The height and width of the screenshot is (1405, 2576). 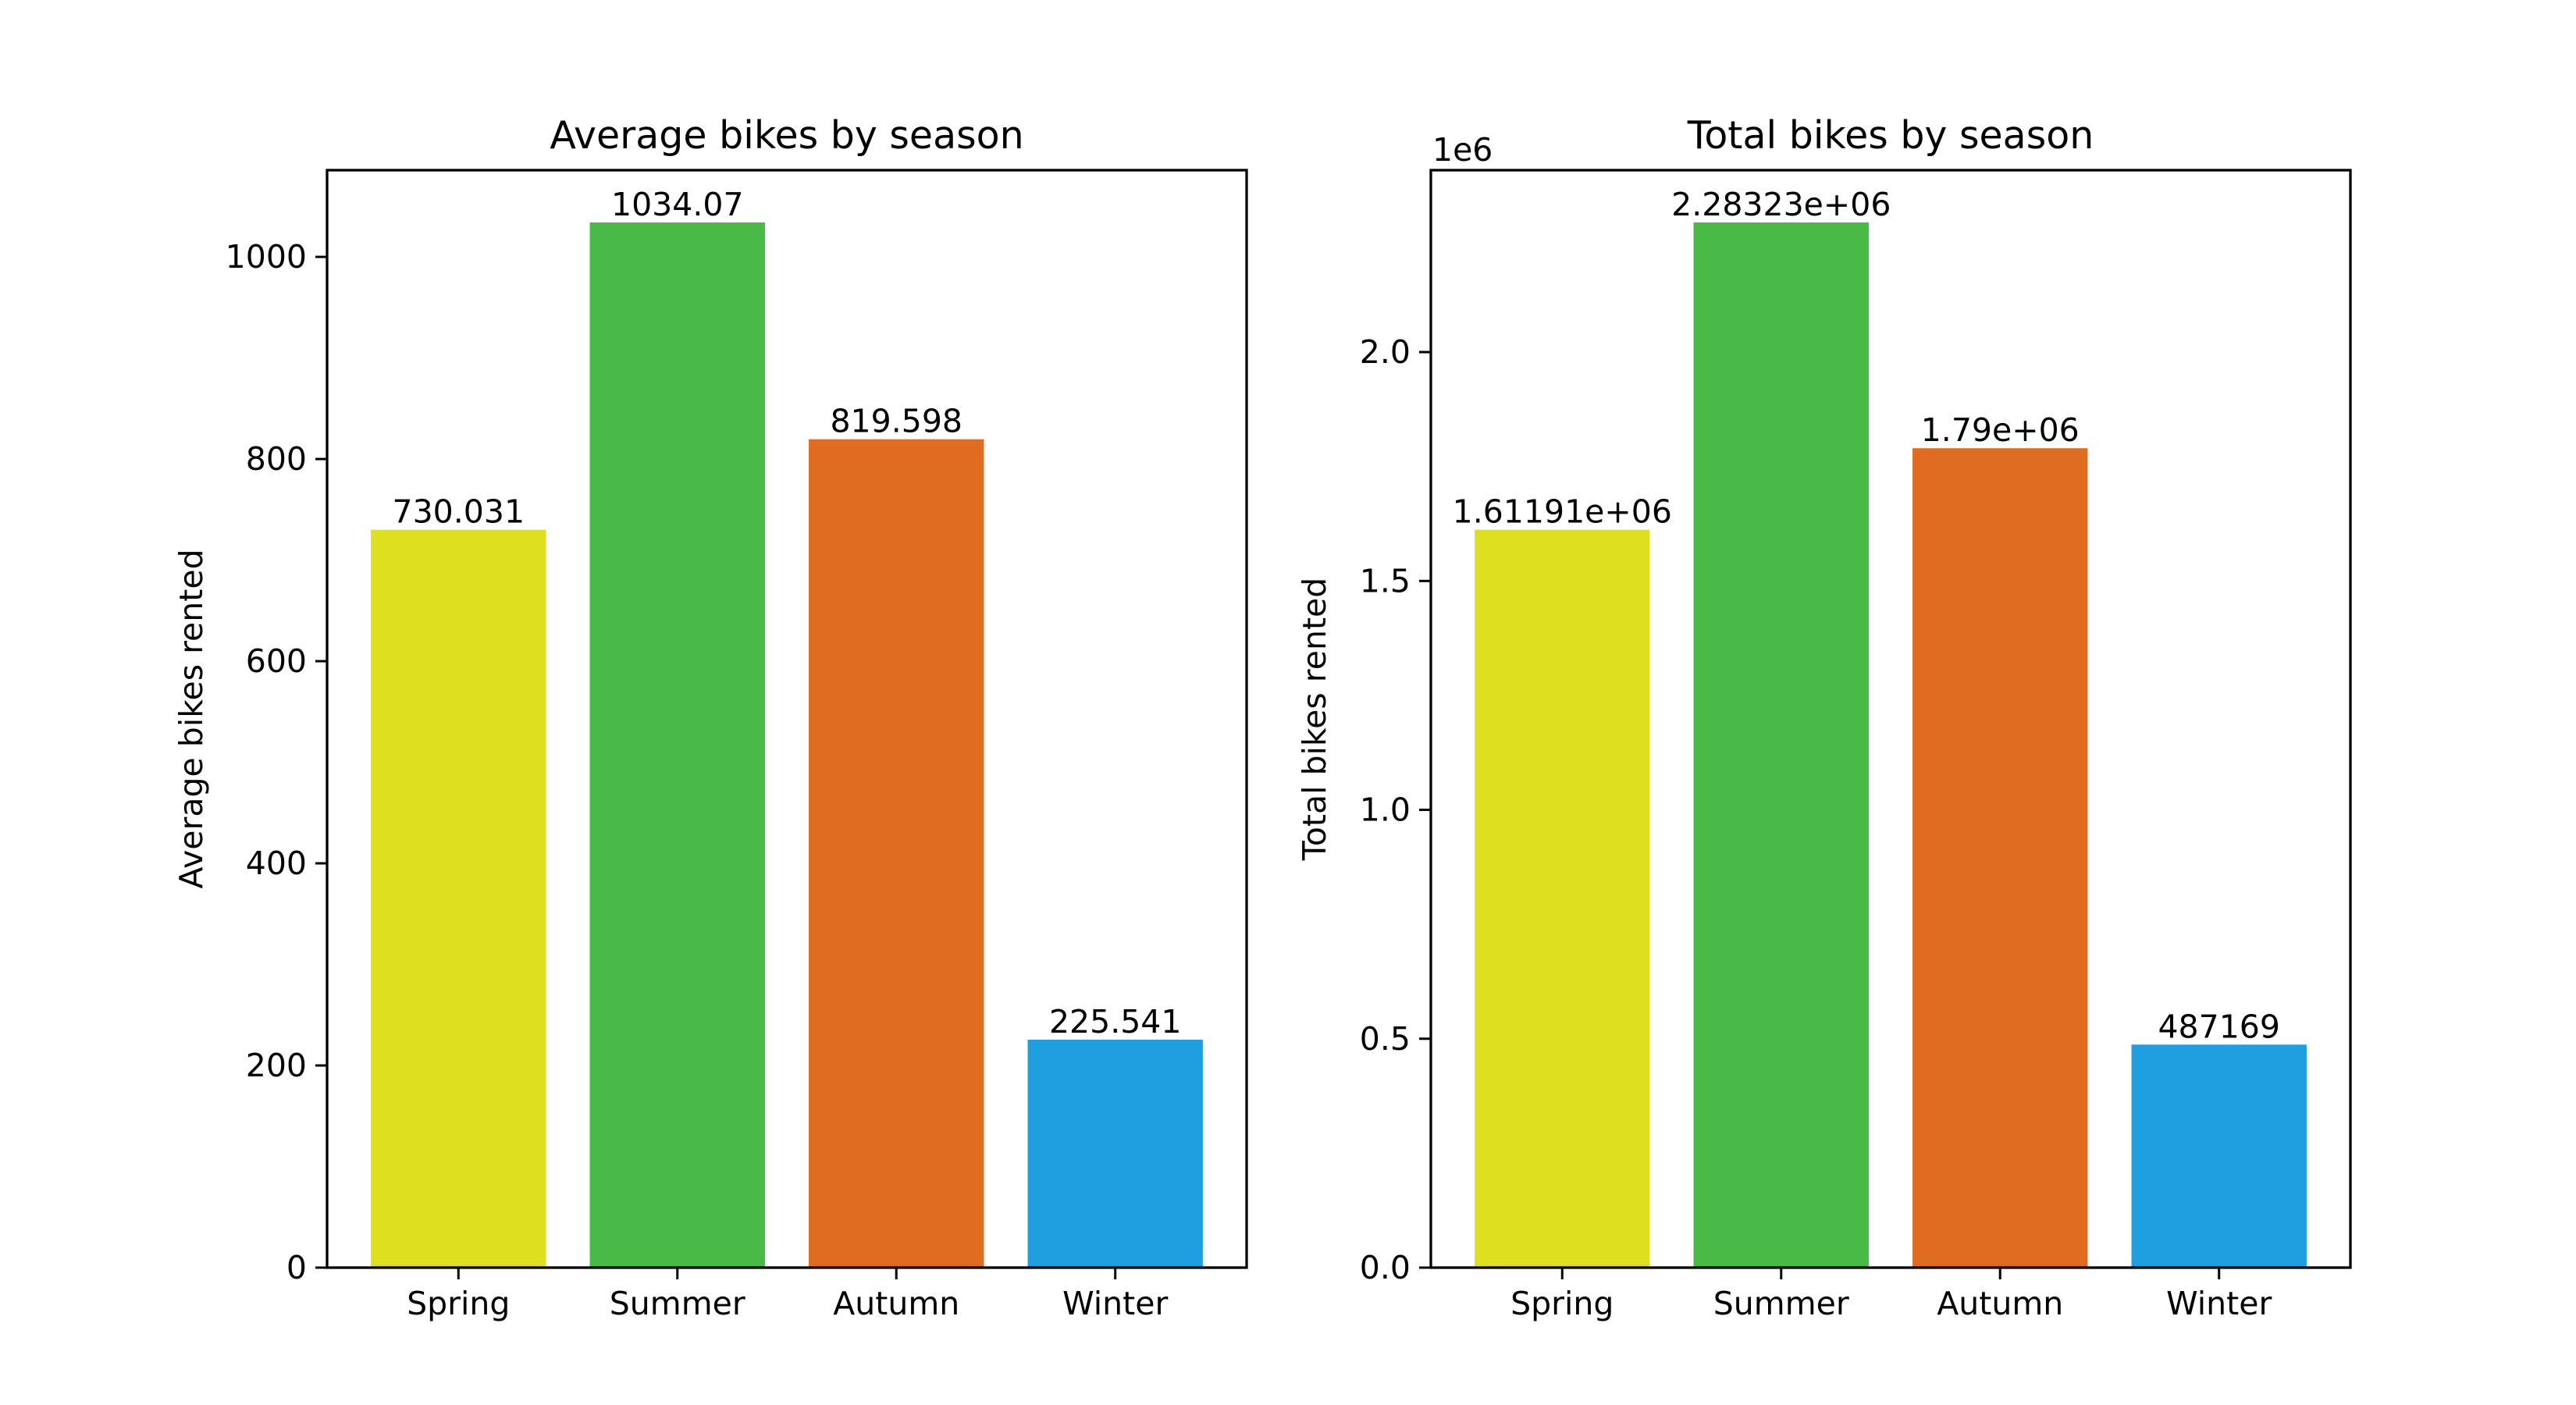 What do you see at coordinates (296, 1268) in the screenshot?
I see `y-tick-label: 0` at bounding box center [296, 1268].